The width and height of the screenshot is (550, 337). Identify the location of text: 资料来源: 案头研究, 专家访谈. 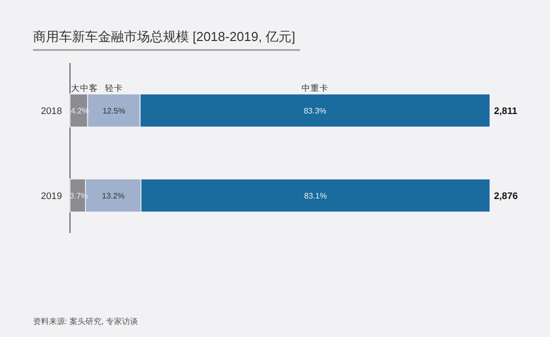
(85, 321).